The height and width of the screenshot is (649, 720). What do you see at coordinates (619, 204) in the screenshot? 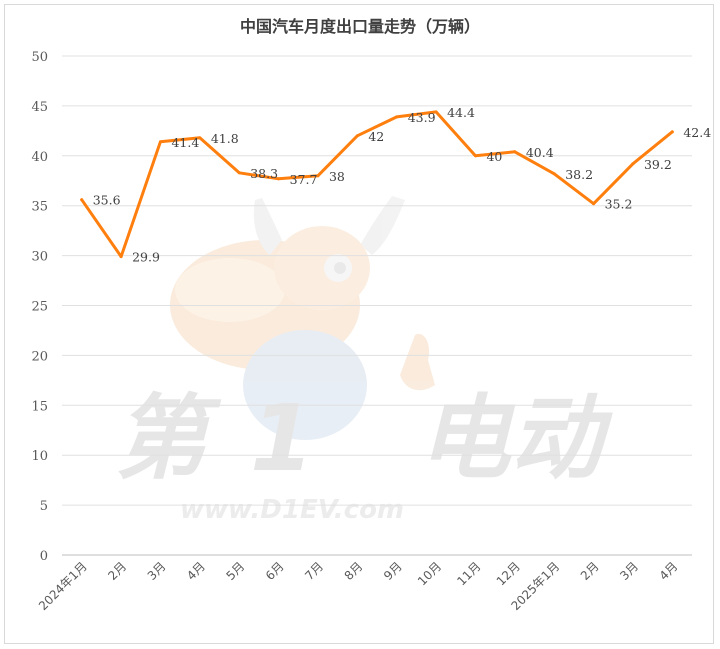
I see `data-label: 35.2` at bounding box center [619, 204].